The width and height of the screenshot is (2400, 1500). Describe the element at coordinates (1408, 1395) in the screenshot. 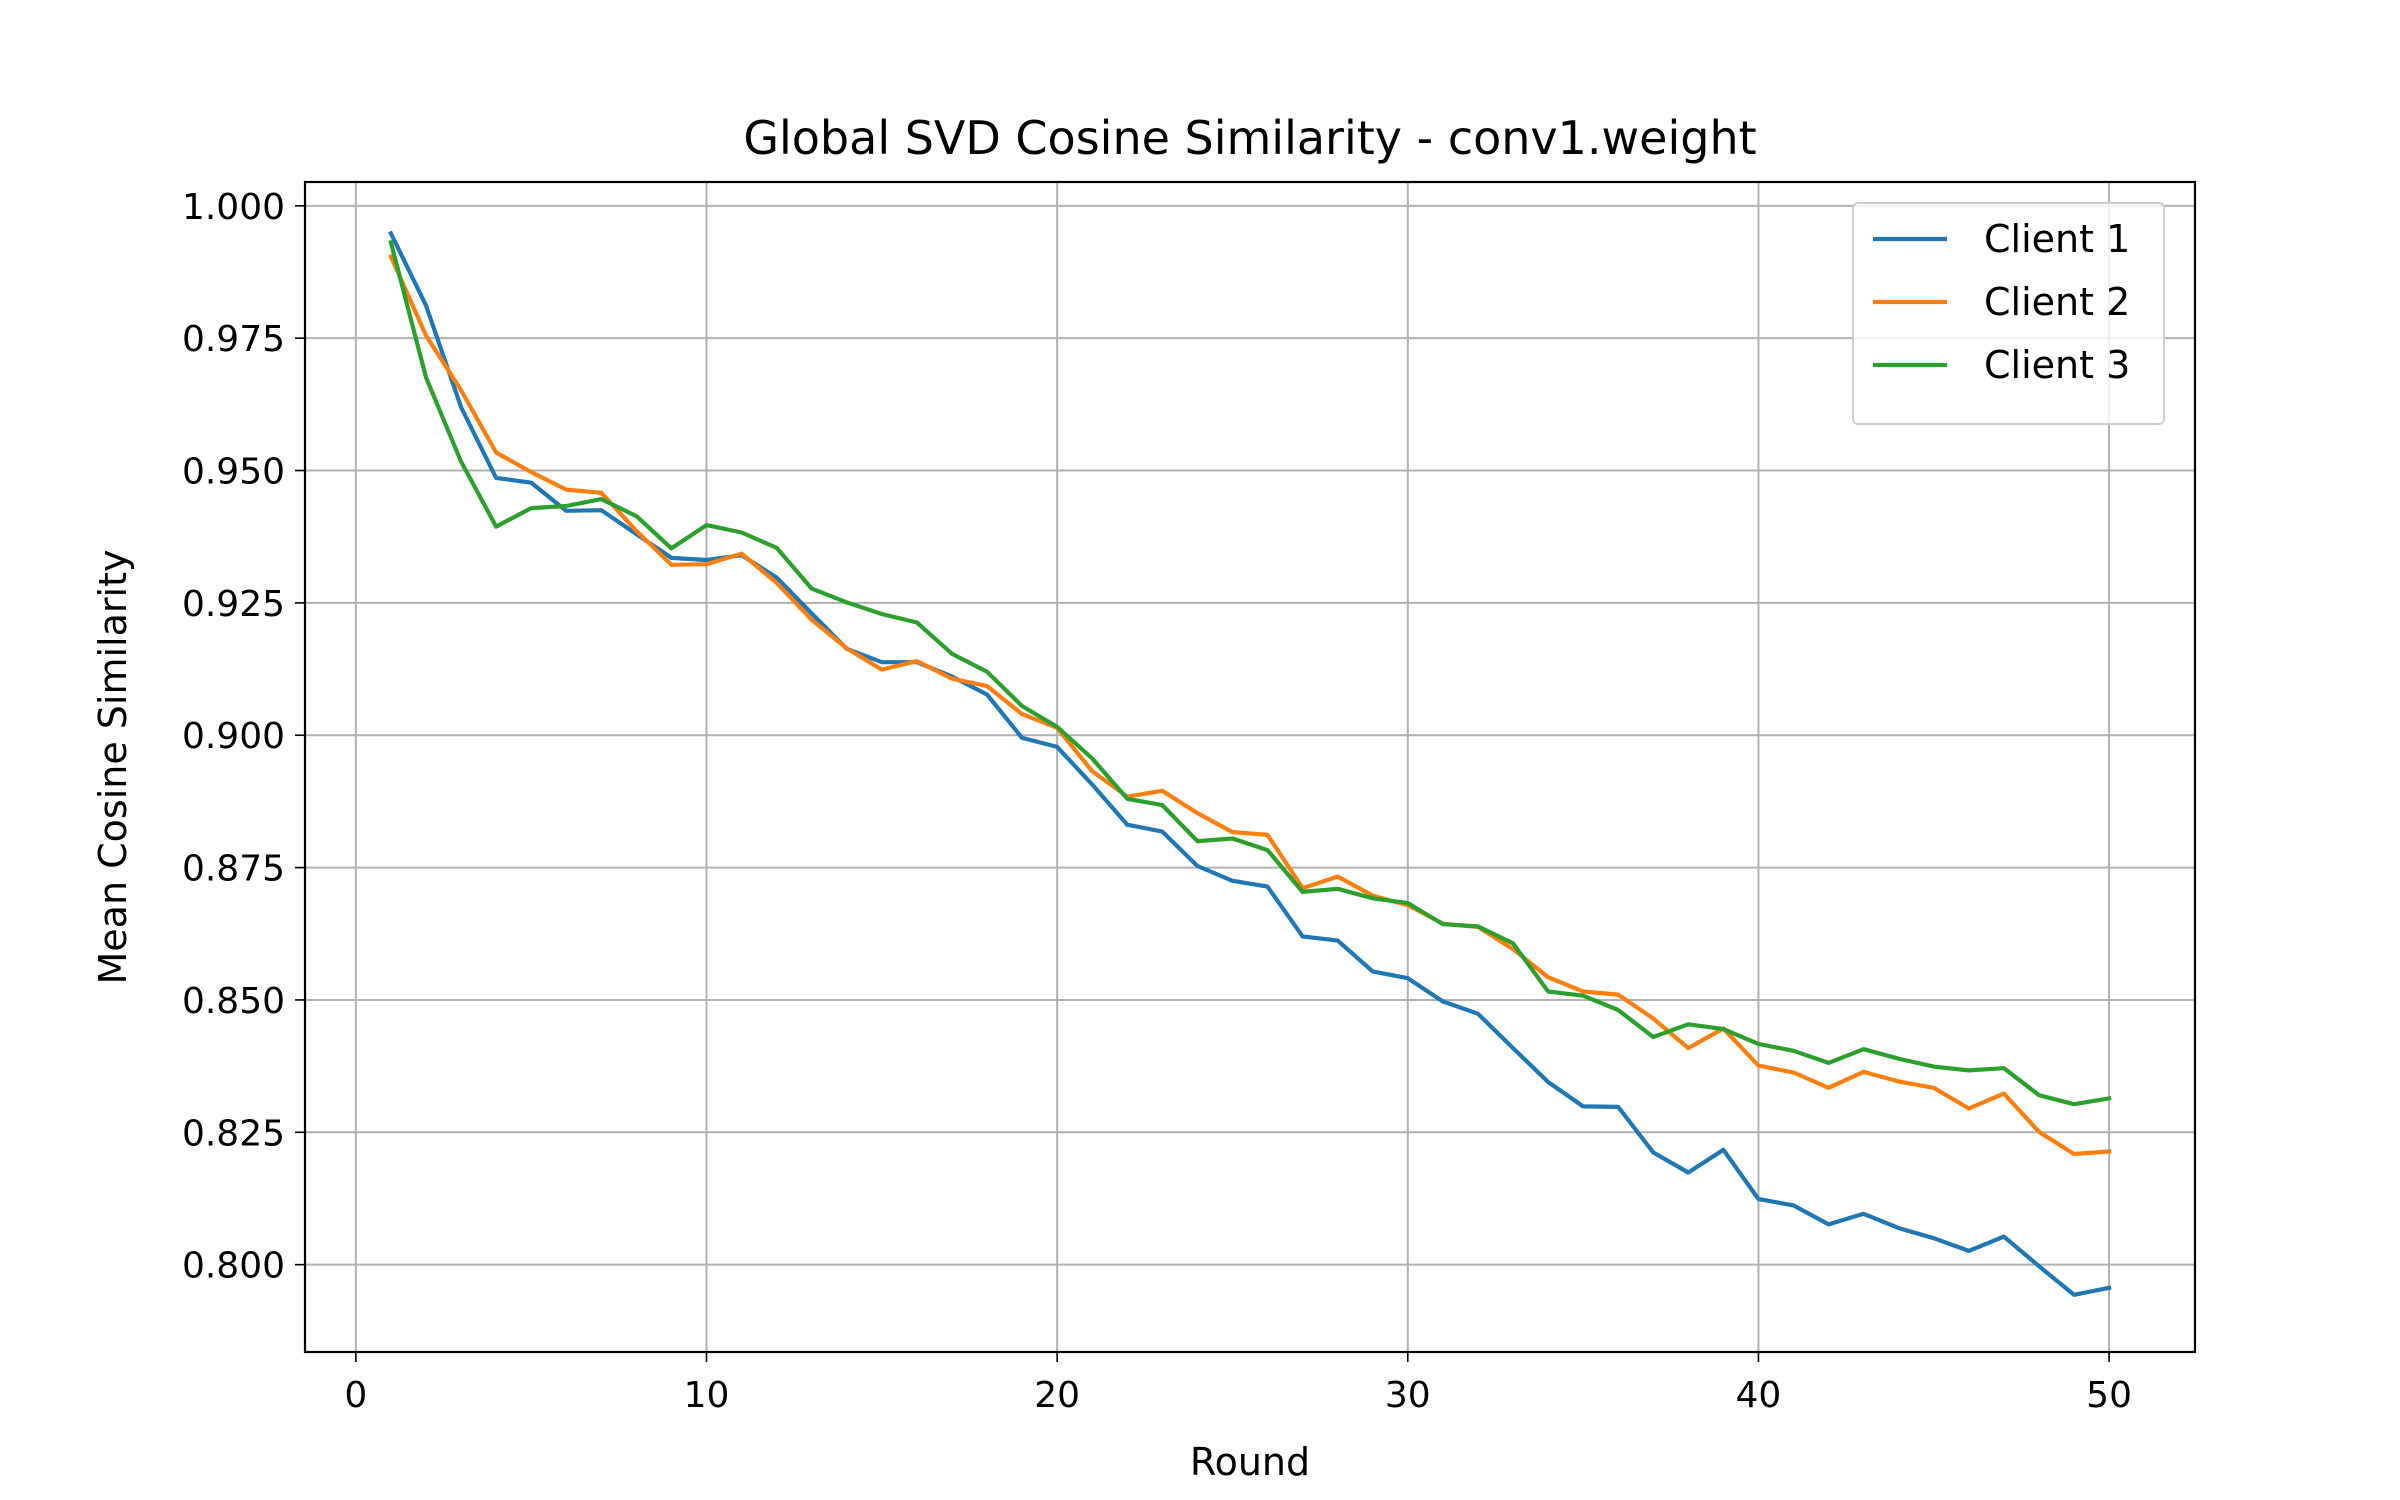

I see `x-tick-label: 30` at that location.